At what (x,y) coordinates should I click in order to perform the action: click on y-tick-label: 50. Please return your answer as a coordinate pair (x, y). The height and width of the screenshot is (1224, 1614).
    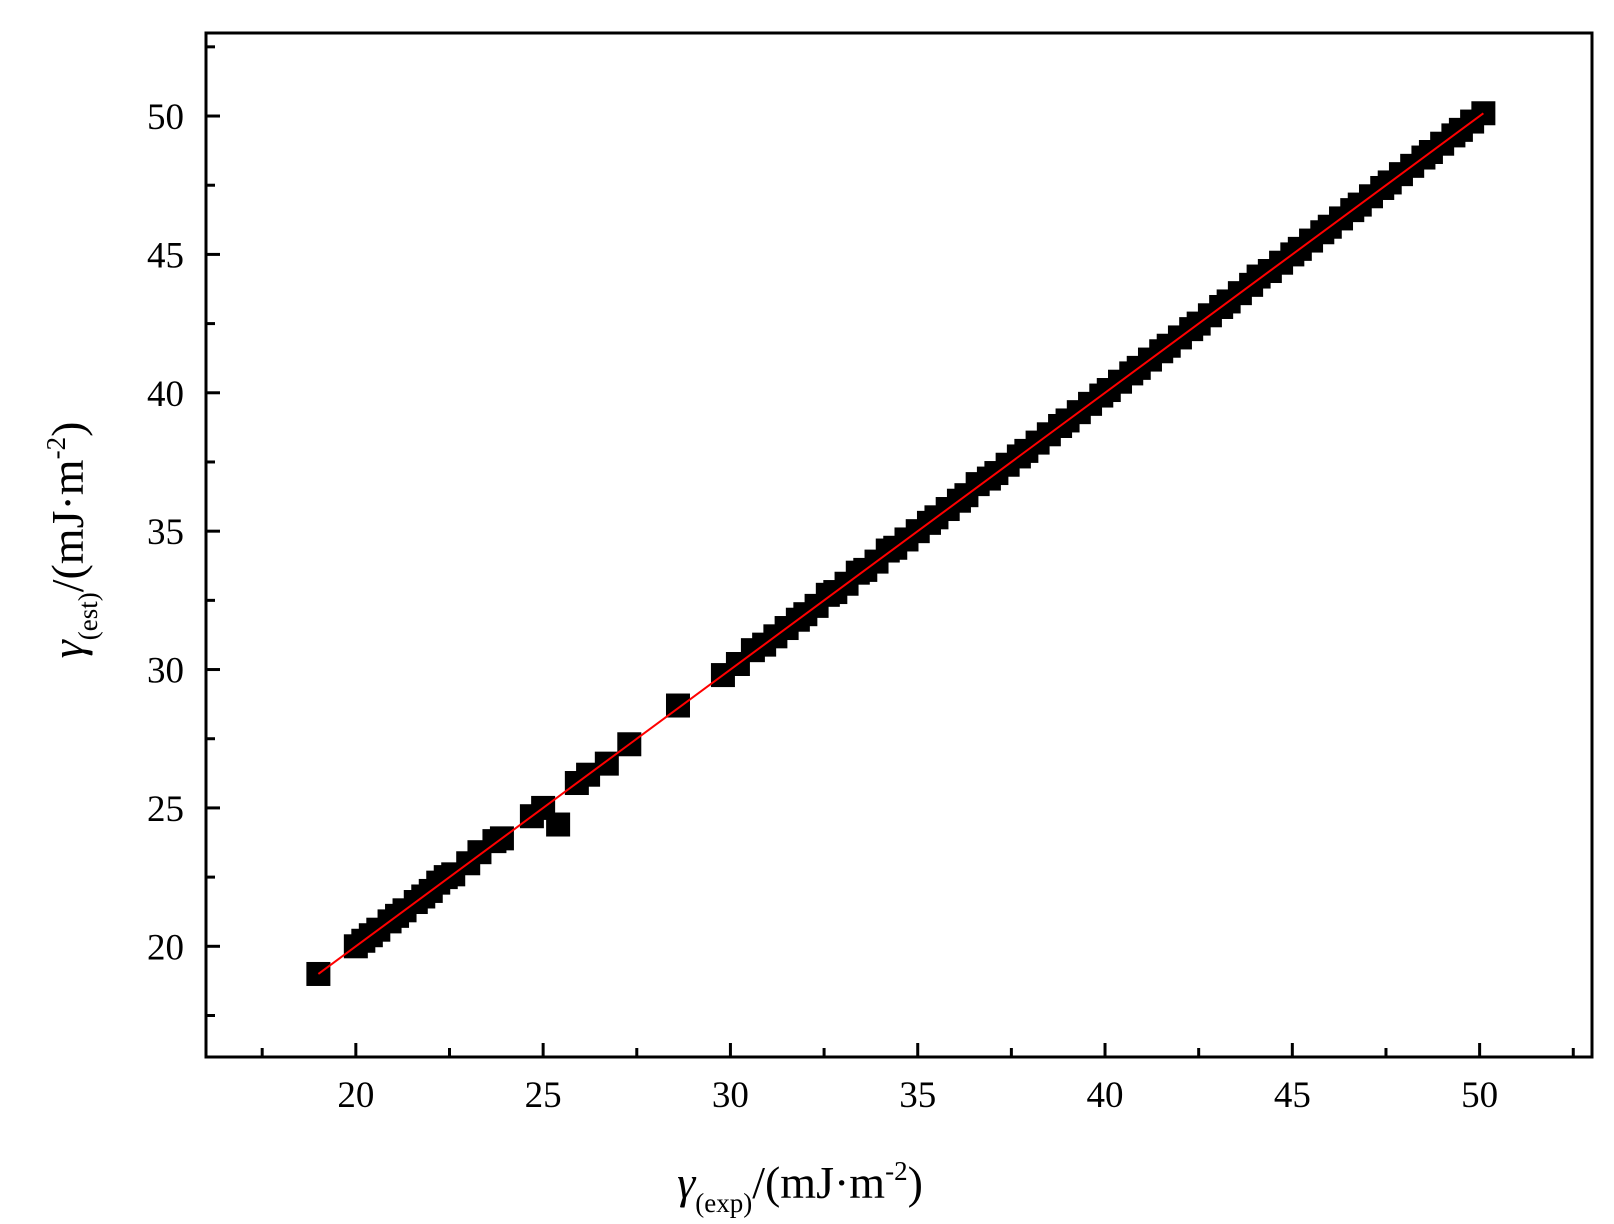
    Looking at the image, I should click on (165, 117).